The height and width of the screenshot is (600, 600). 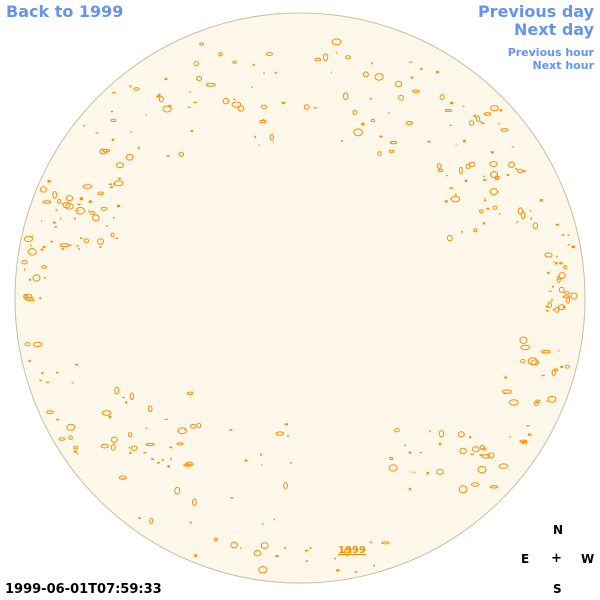 I want to click on year-link: 1999, so click(x=352, y=550).